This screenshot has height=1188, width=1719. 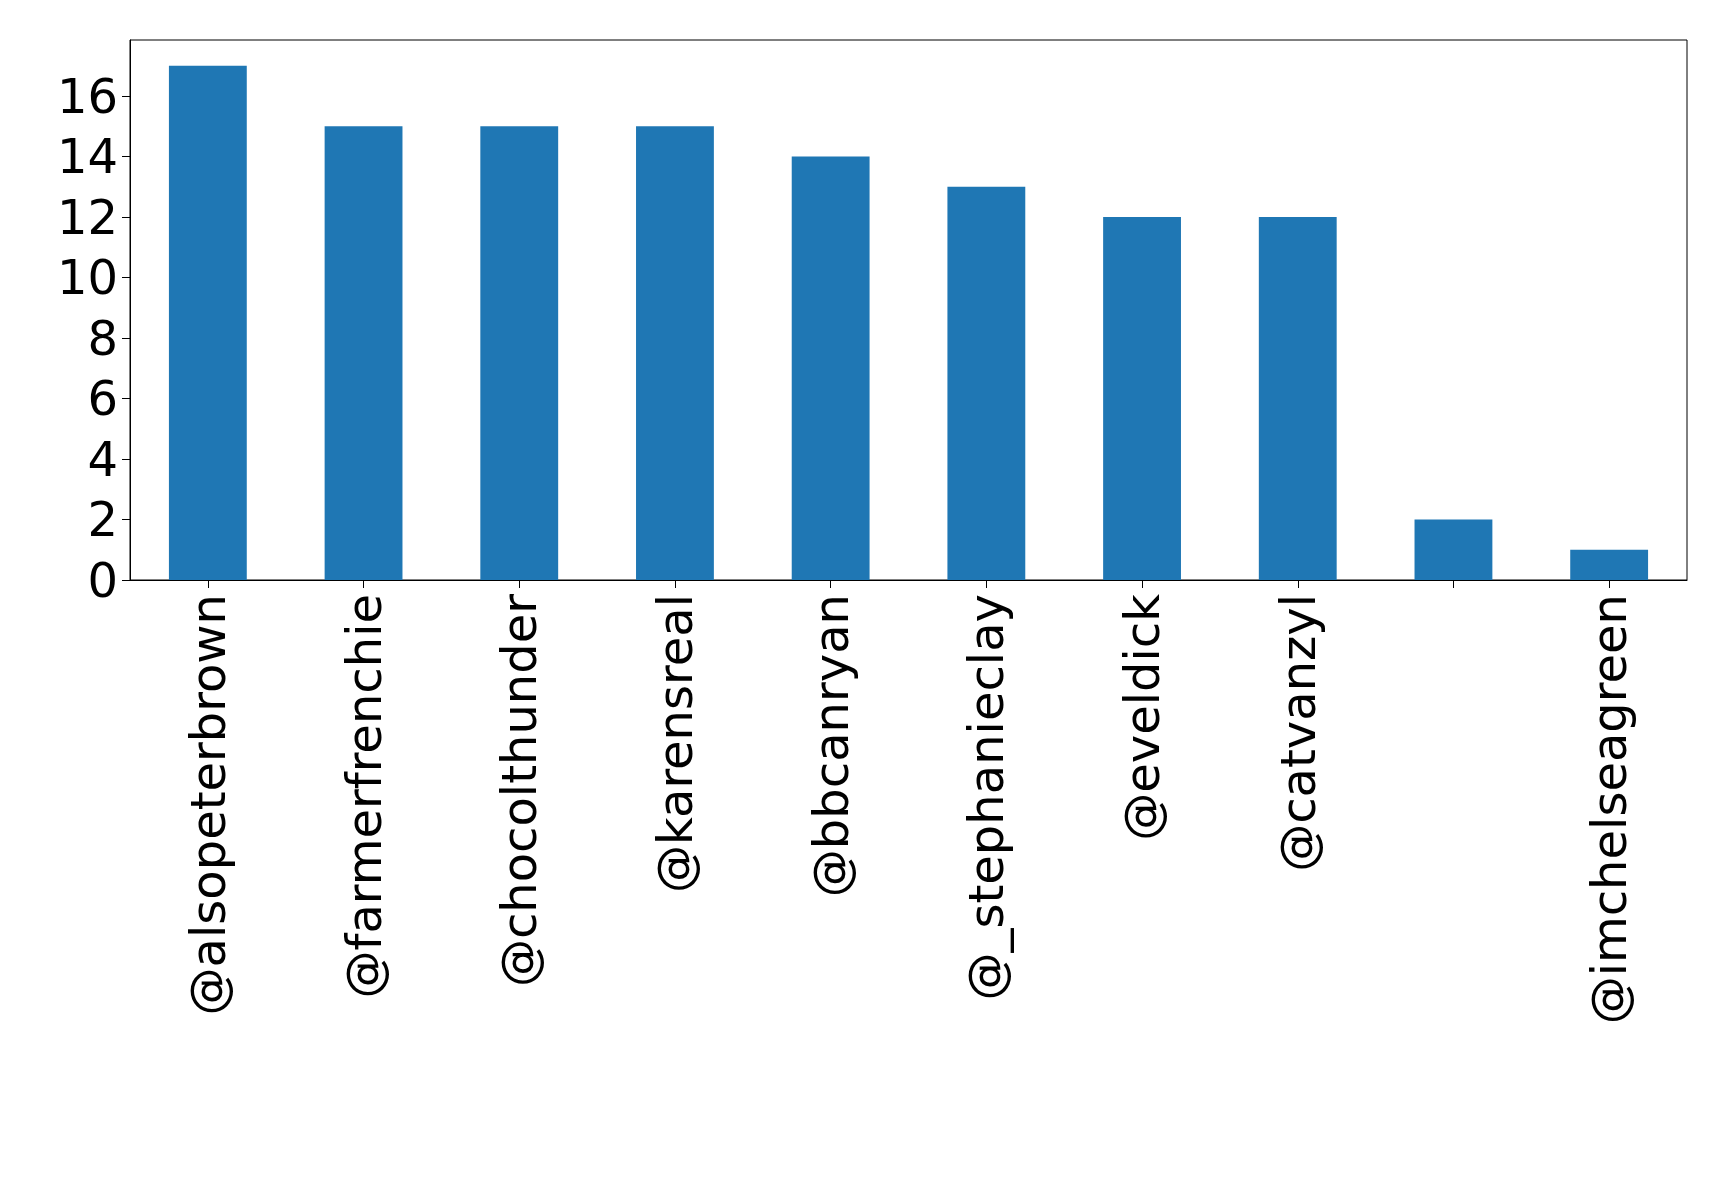 What do you see at coordinates (102, 580) in the screenshot?
I see `y-tick-label: 0` at bounding box center [102, 580].